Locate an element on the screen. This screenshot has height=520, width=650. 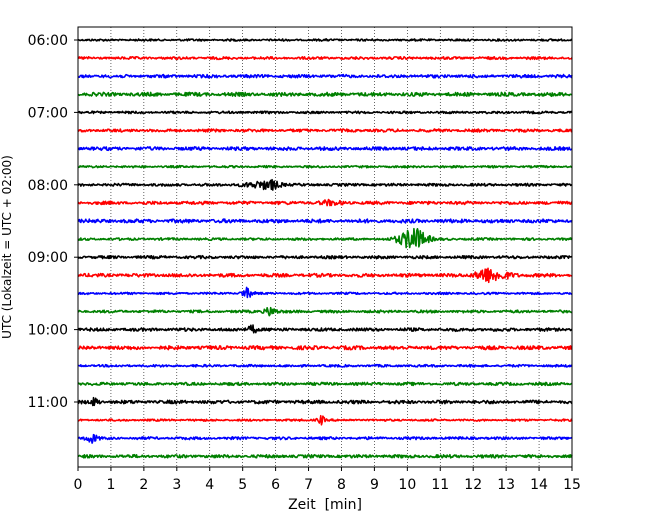
x-tick-label: 13 is located at coordinates (506, 485).